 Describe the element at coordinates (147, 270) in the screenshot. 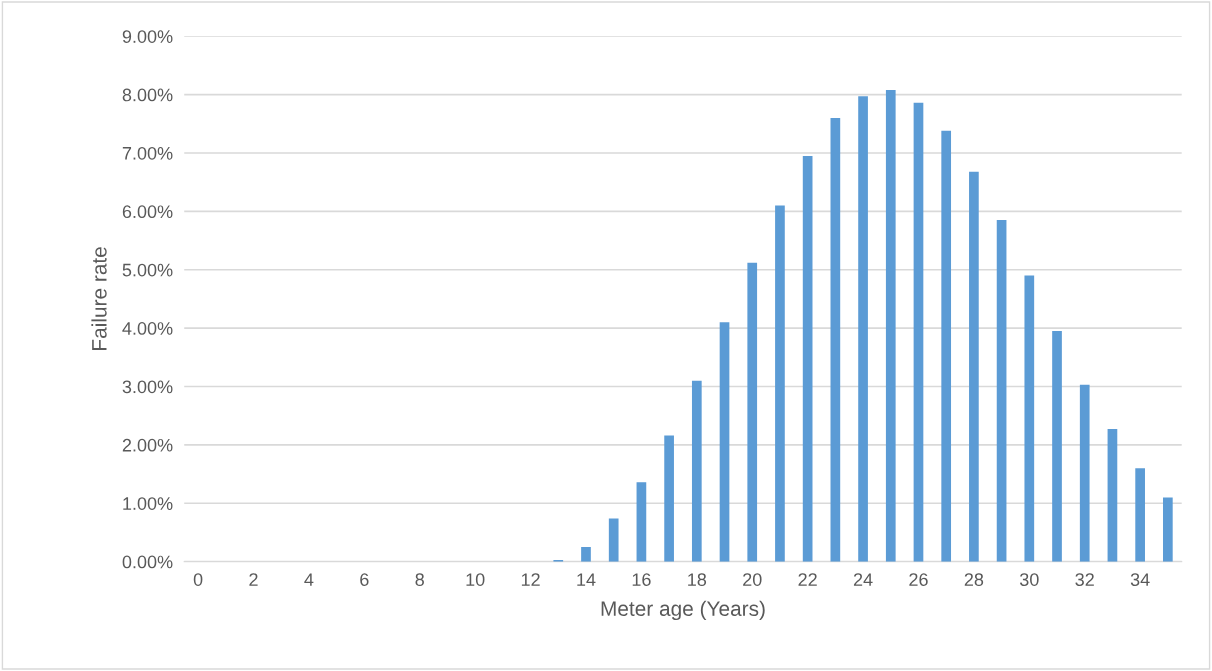

I see `y-tick-label: 5.00%` at that location.